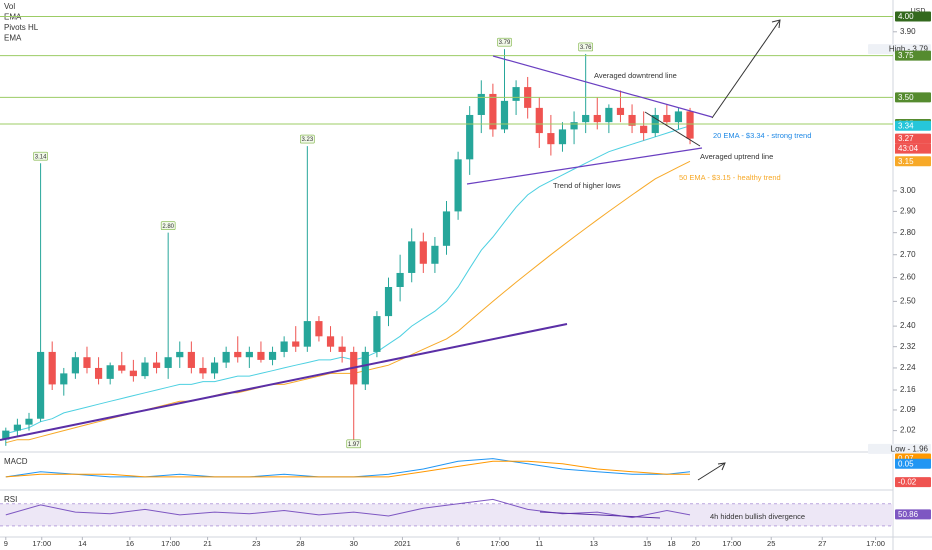 The height and width of the screenshot is (550, 932). Describe the element at coordinates (908, 277) in the screenshot. I see `y-tick-label: 2.60` at that location.